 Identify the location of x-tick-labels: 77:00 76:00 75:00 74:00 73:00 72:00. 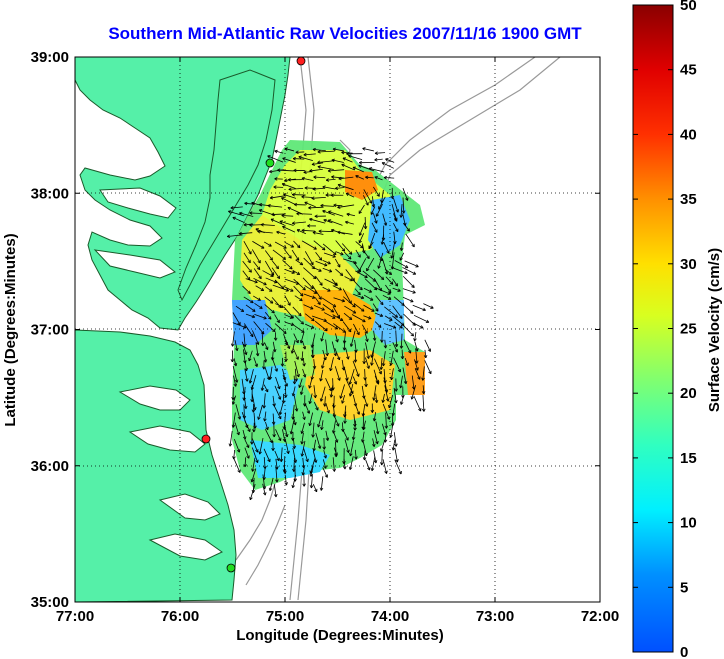
(337, 616).